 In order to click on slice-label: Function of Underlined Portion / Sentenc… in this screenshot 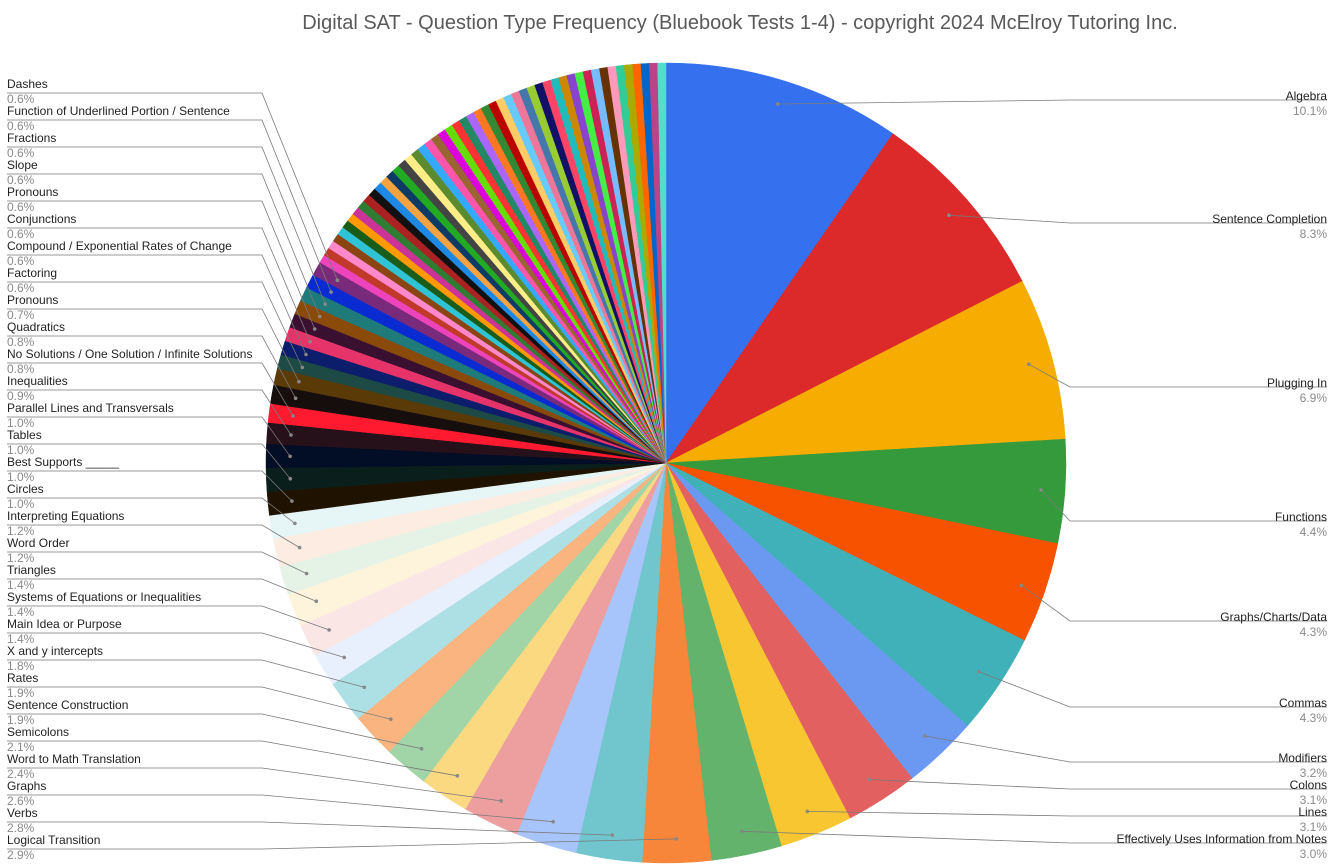, I will do `click(118, 111)`.